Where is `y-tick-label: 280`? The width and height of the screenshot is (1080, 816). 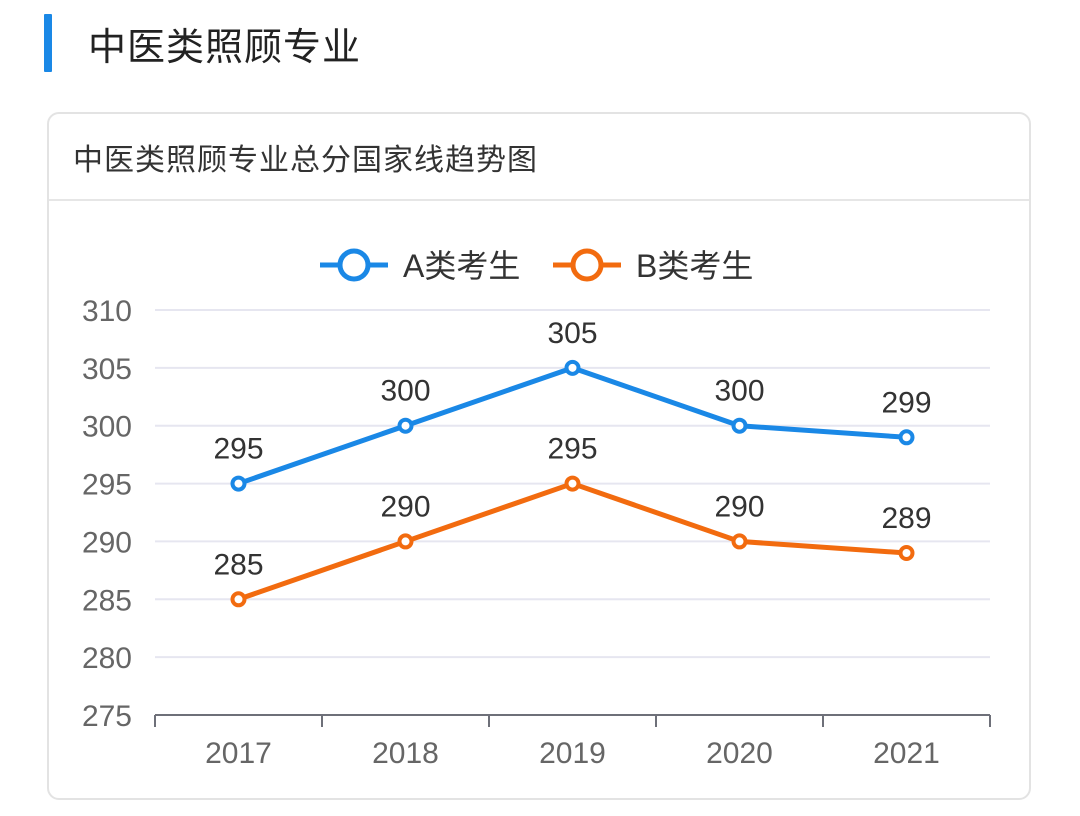
y-tick-label: 280 is located at coordinates (107, 658).